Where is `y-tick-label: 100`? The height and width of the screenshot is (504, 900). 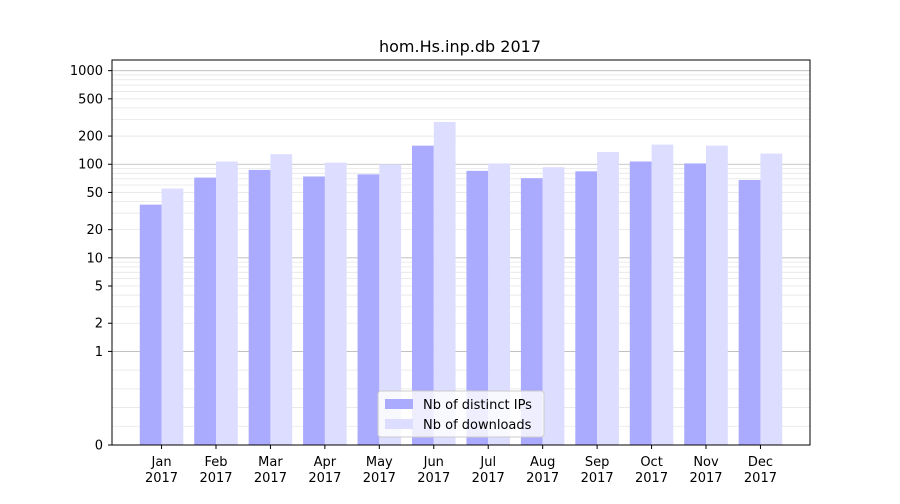 y-tick-label: 100 is located at coordinates (90, 165).